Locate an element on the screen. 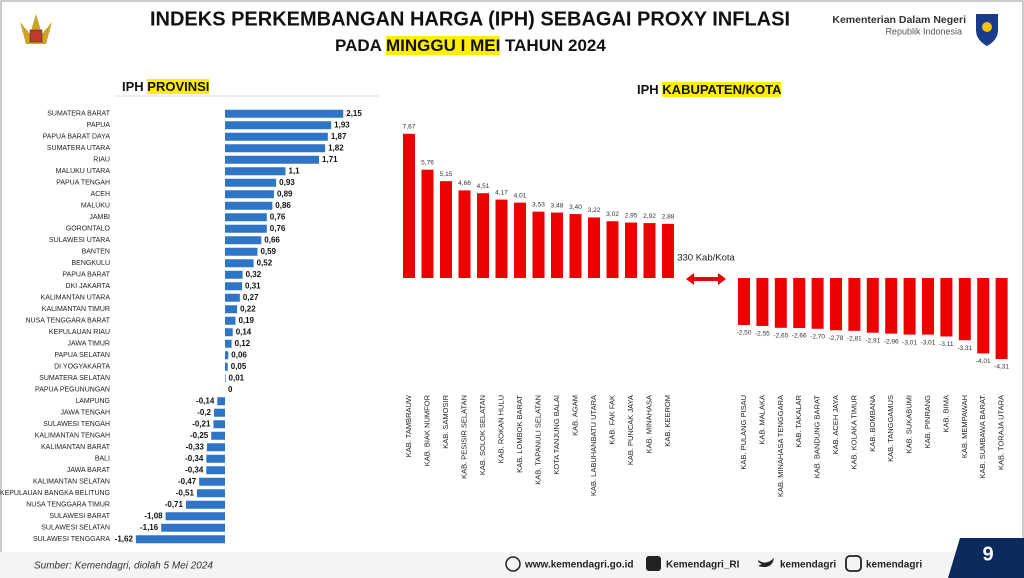 This screenshot has width=1024, height=578. x-tick-label: KAB. FAK FAK is located at coordinates (611, 420).